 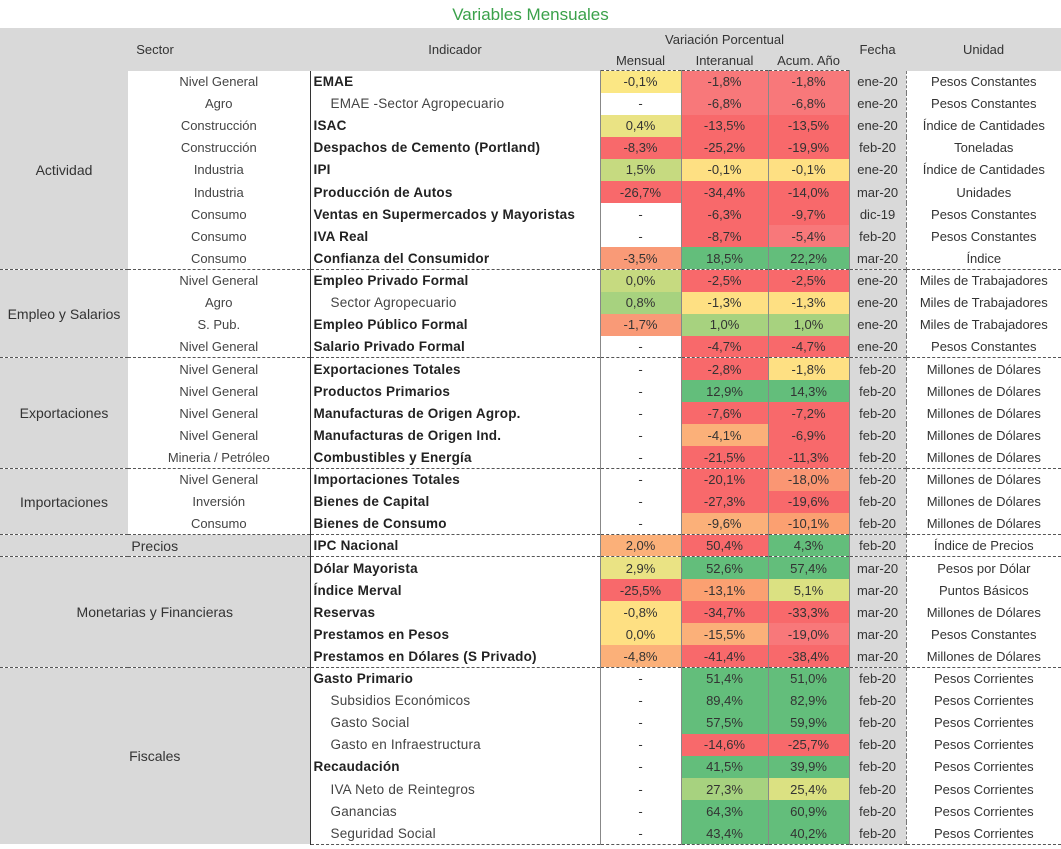 I want to click on interanual-value: 1,0%, so click(x=724, y=324).